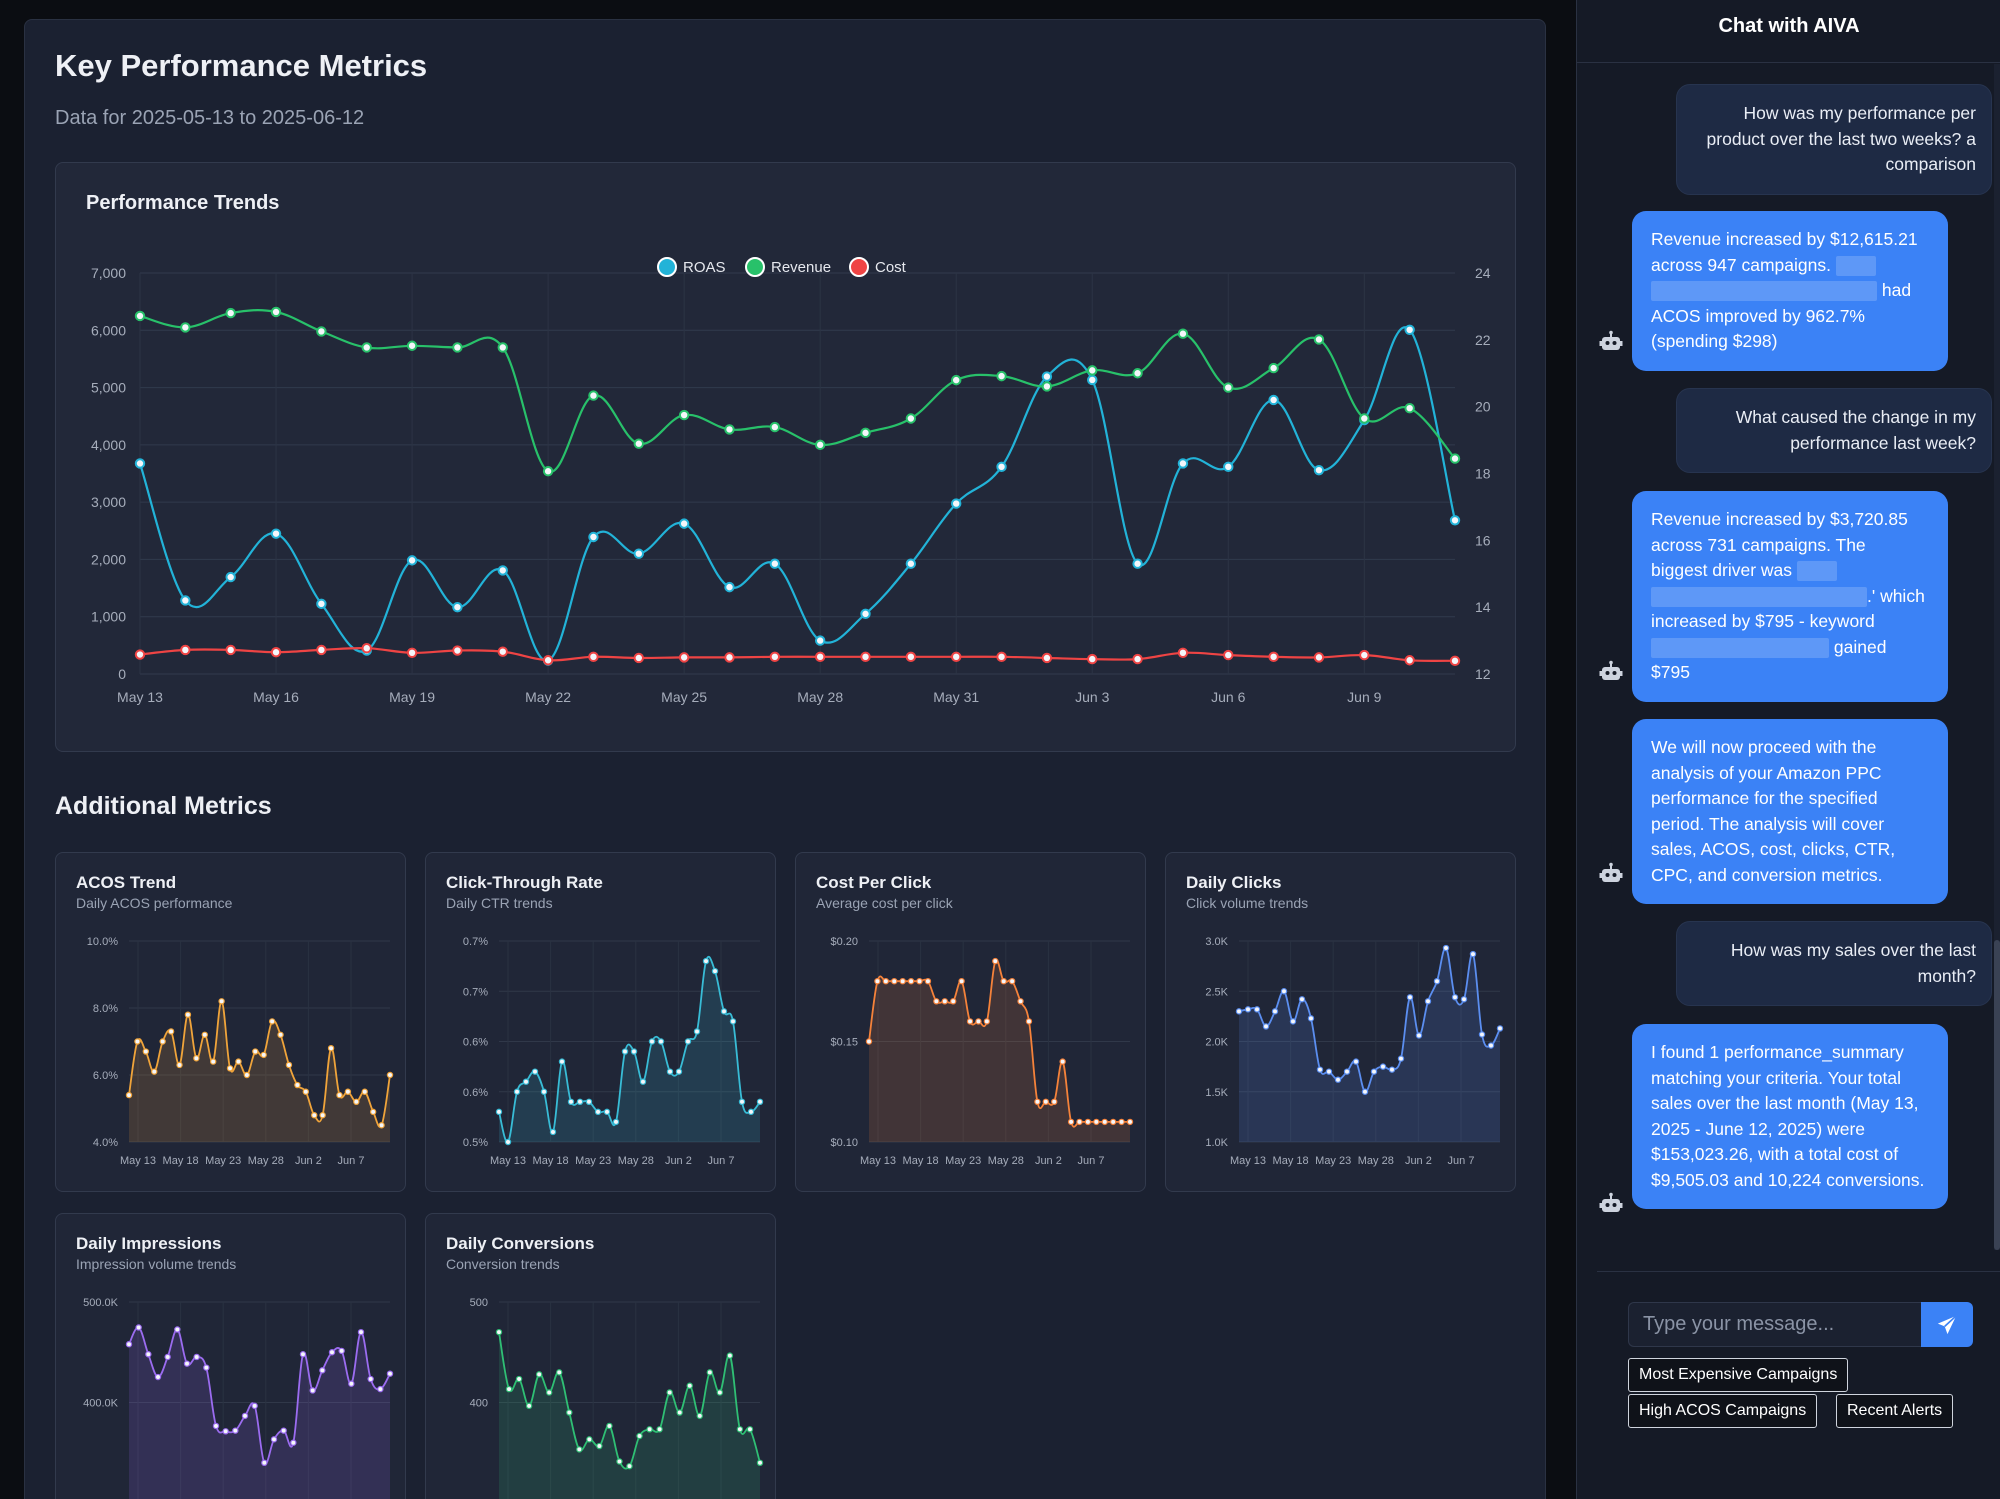  Describe the element at coordinates (1611, 670) in the screenshot. I see `robot-icon` at that location.